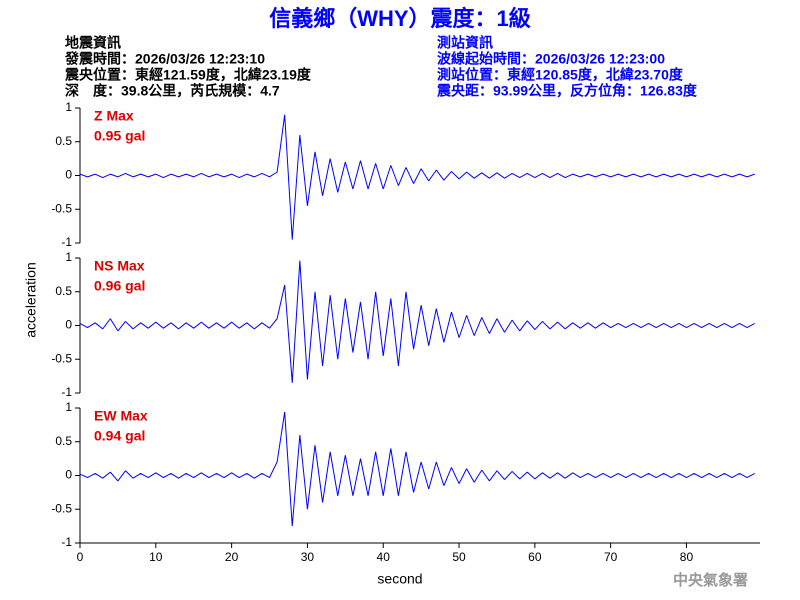 This screenshot has width=800, height=600. Describe the element at coordinates (399, 579) in the screenshot. I see `x-axis-label: second` at that location.